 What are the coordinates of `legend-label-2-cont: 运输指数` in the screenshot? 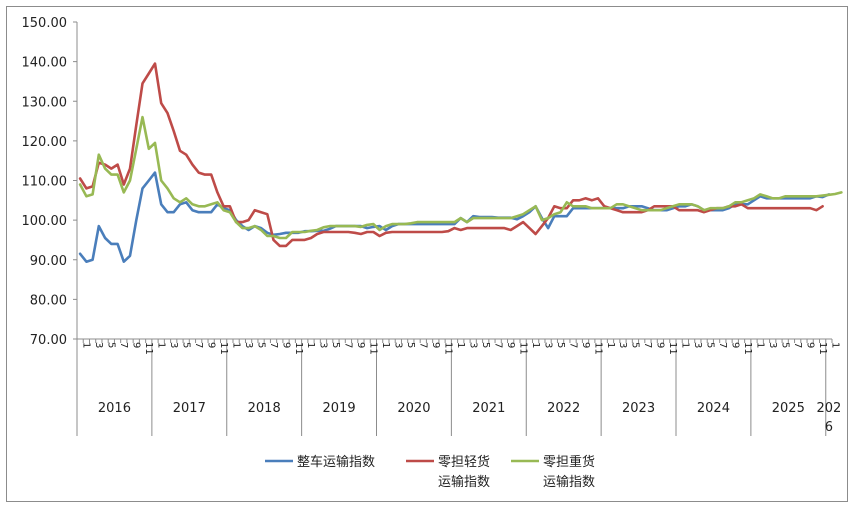 It's located at (464, 482).